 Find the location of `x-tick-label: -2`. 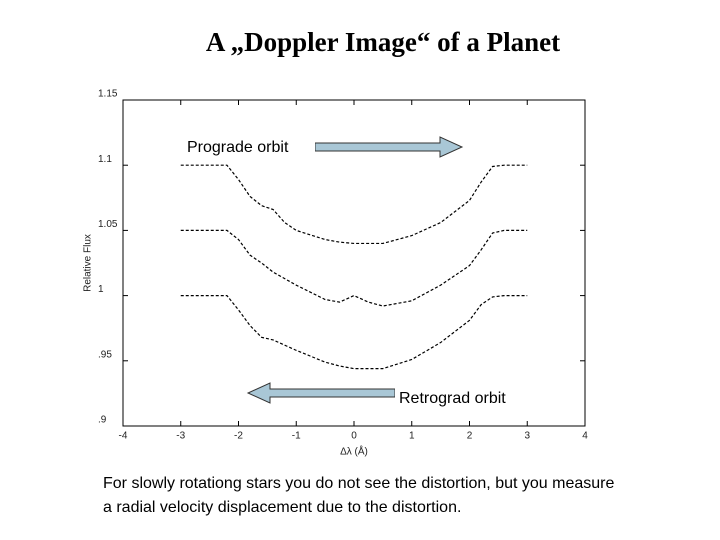

x-tick-label: -2 is located at coordinates (238, 436).